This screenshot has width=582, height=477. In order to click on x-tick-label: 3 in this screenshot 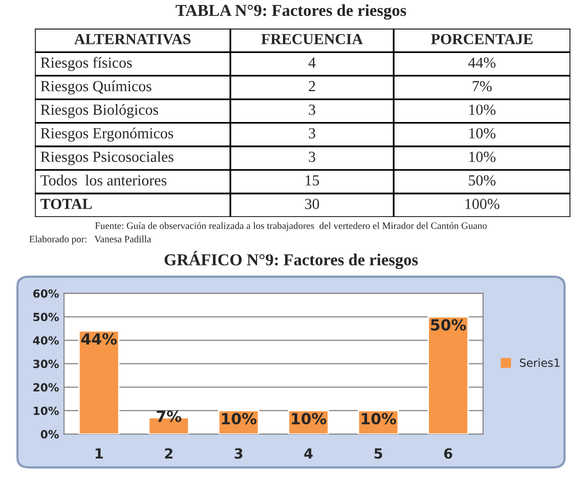, I will do `click(238, 453)`.